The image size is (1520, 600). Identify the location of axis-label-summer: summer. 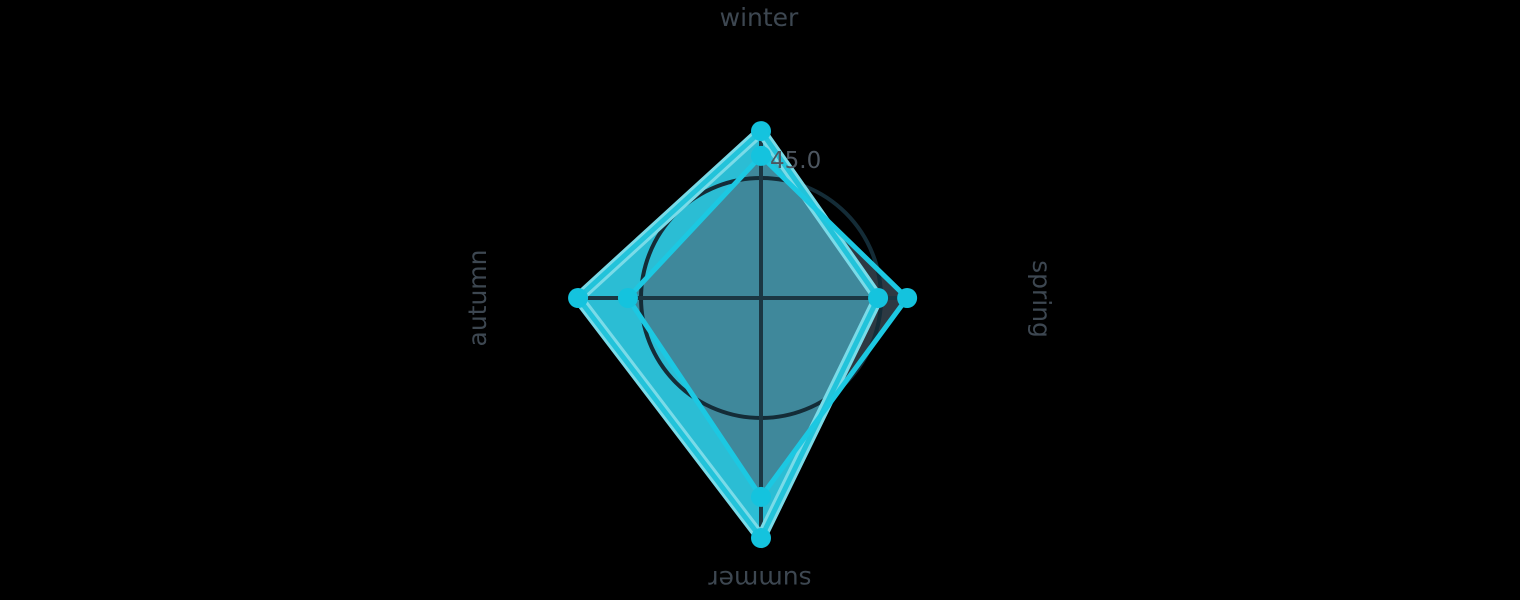
(760, 579).